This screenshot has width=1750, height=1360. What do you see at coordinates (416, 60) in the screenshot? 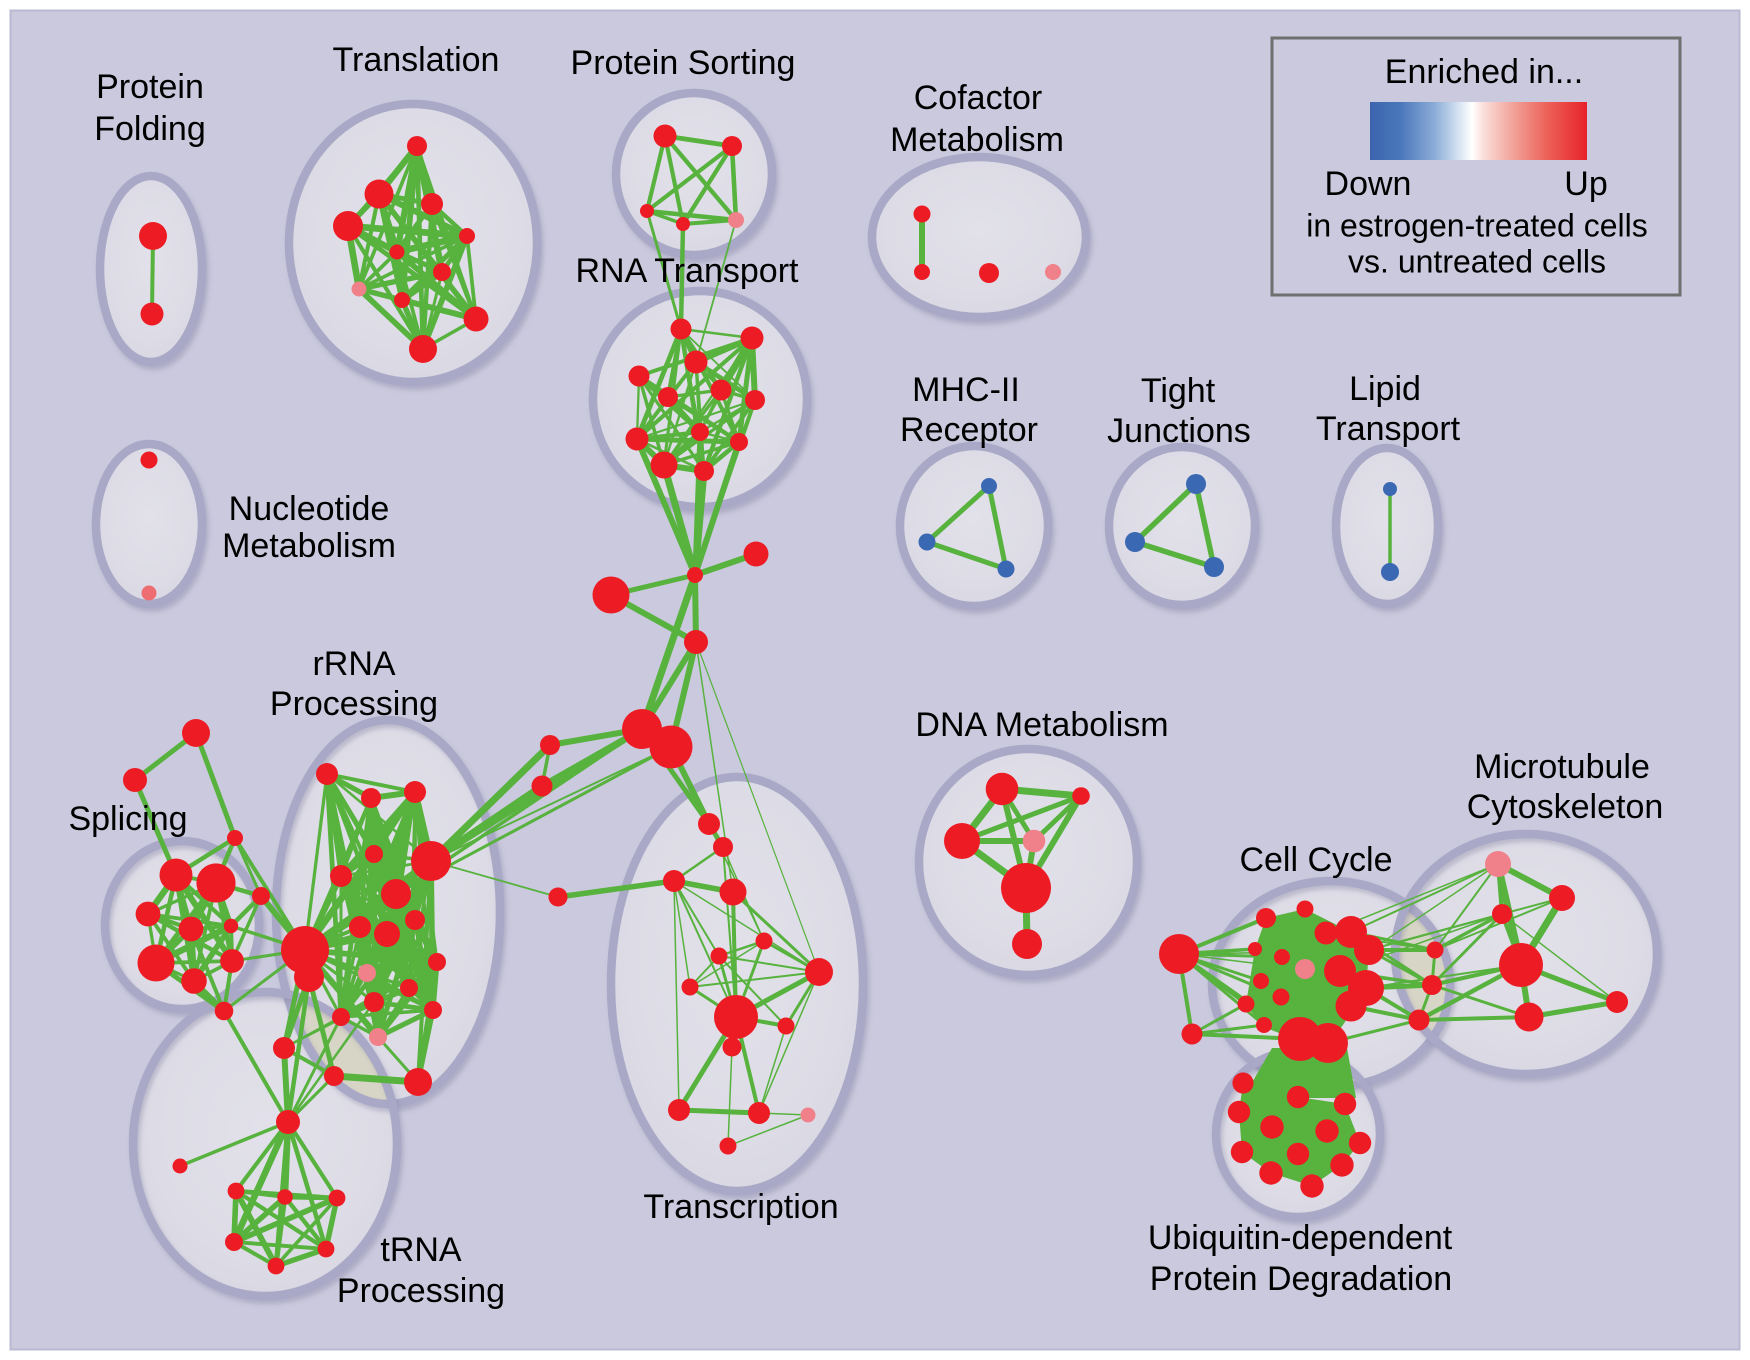
I see `svg-text: Translation` at bounding box center [416, 60].